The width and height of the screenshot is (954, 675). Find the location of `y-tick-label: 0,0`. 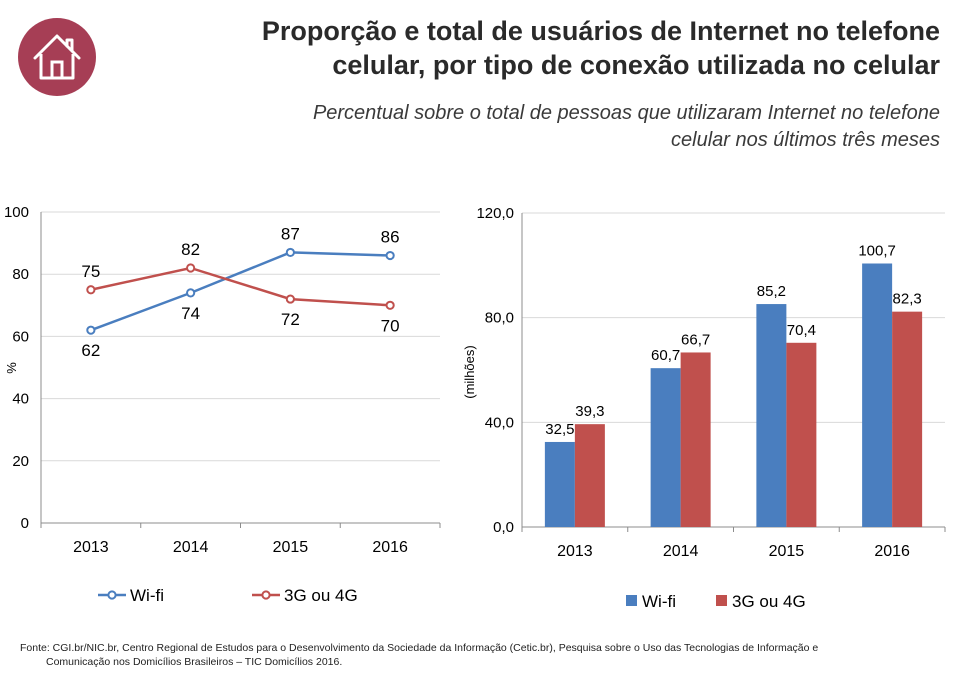

y-tick-label: 0,0 is located at coordinates (503, 527).